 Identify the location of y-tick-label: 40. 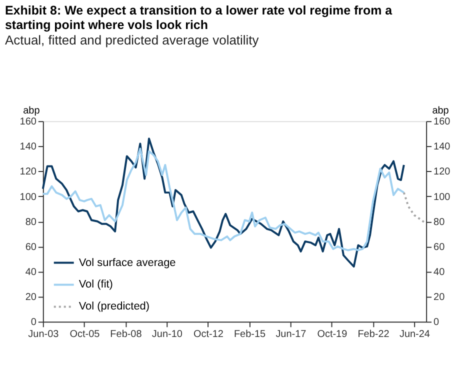
(31, 272).